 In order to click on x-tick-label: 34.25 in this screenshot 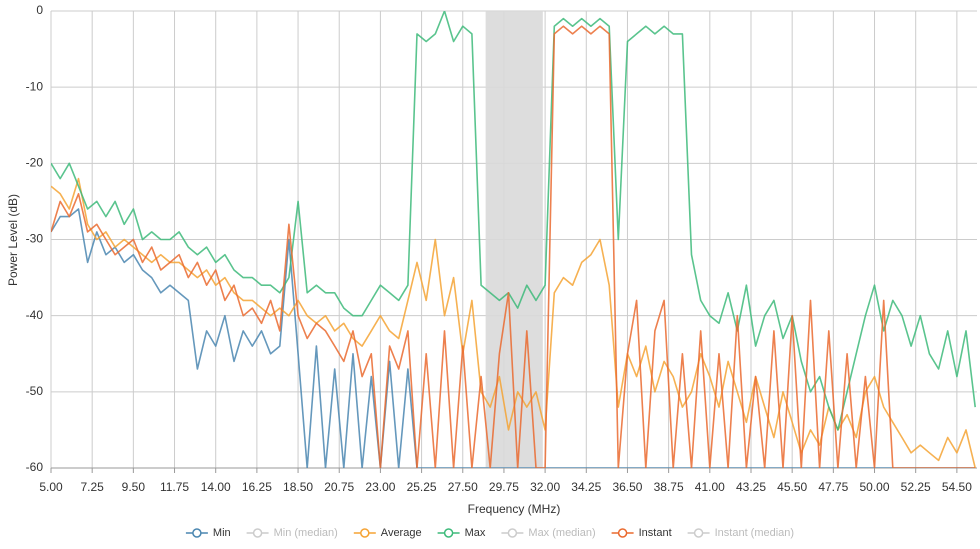, I will do `click(586, 487)`.